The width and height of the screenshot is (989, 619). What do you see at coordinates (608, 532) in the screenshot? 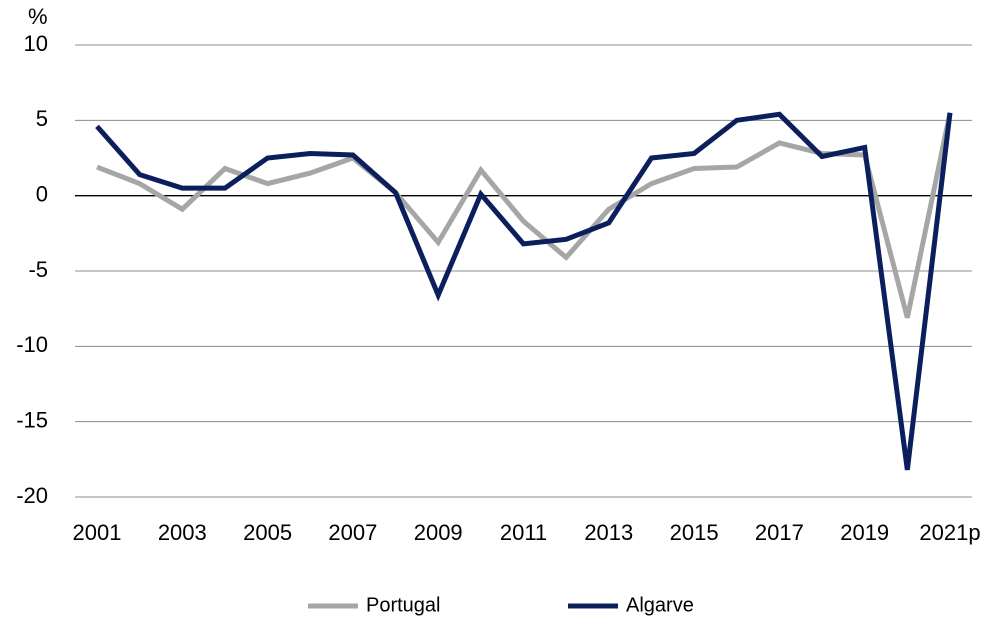
I see `x-tick-label: 2013` at bounding box center [608, 532].